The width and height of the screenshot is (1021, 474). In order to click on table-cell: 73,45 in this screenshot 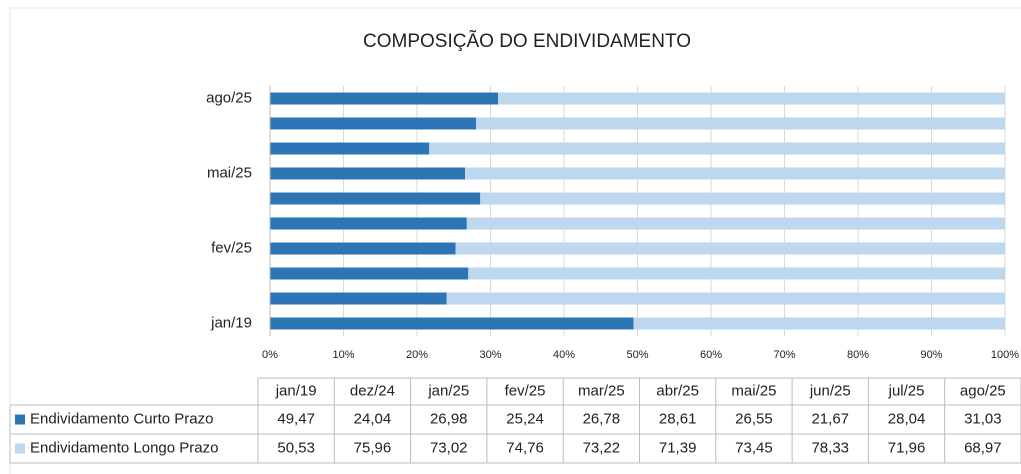, I will do `click(754, 447)`.